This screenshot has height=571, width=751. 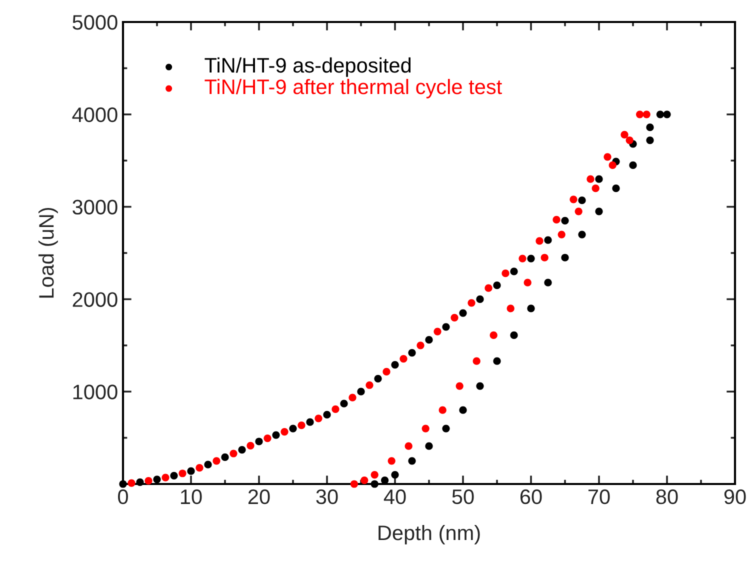 I want to click on x-tick-label: 70, so click(x=599, y=496).